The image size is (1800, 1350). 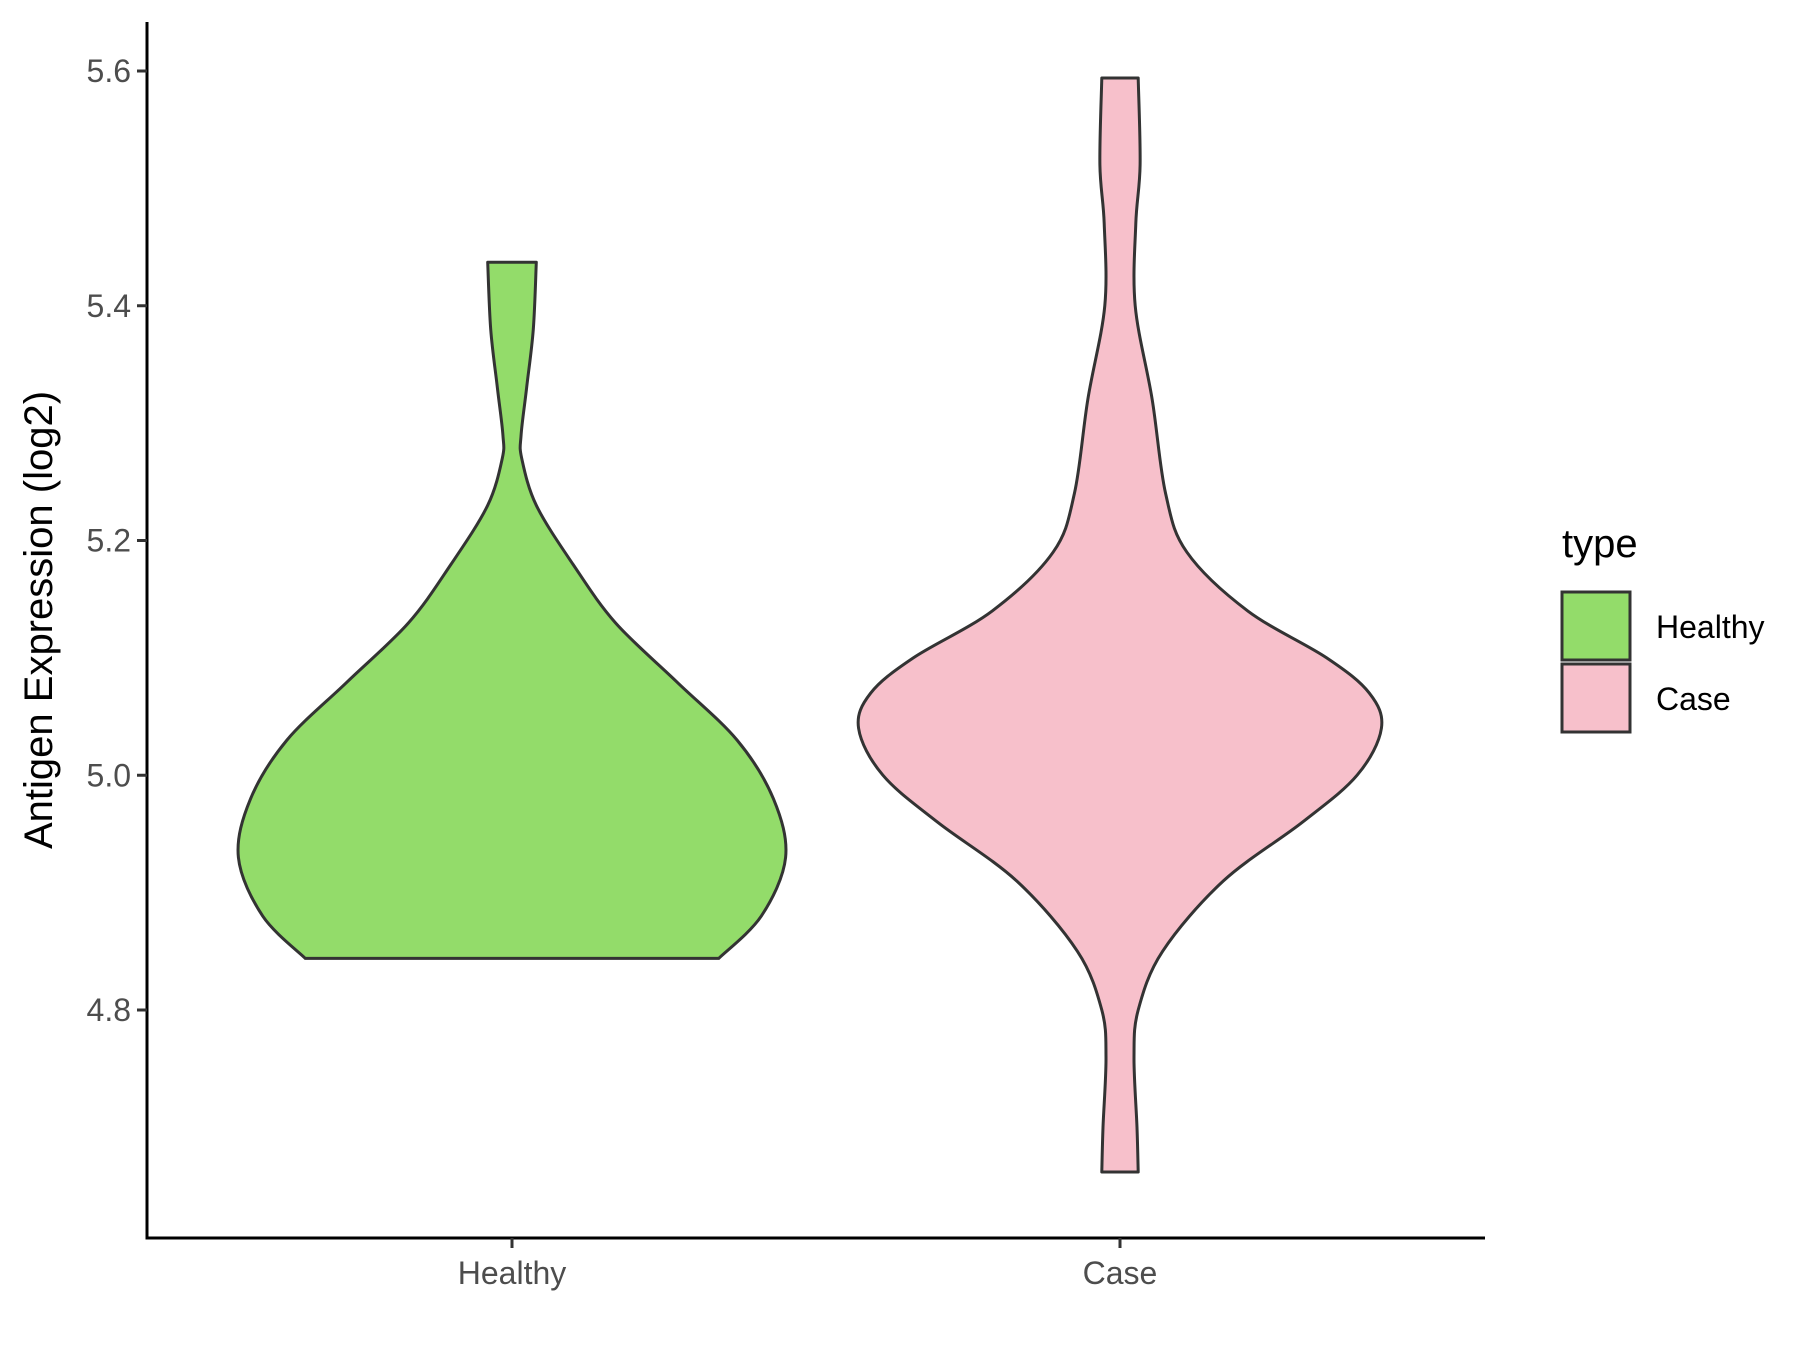 I want to click on y-tick-label: 5.0, so click(x=109, y=775).